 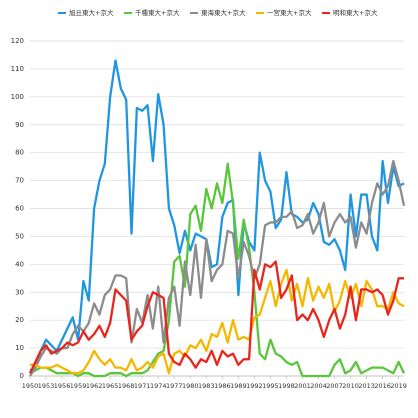 What do you see at coordinates (94, 386) in the screenshot?
I see `x-tick-label: 1962` at bounding box center [94, 386].